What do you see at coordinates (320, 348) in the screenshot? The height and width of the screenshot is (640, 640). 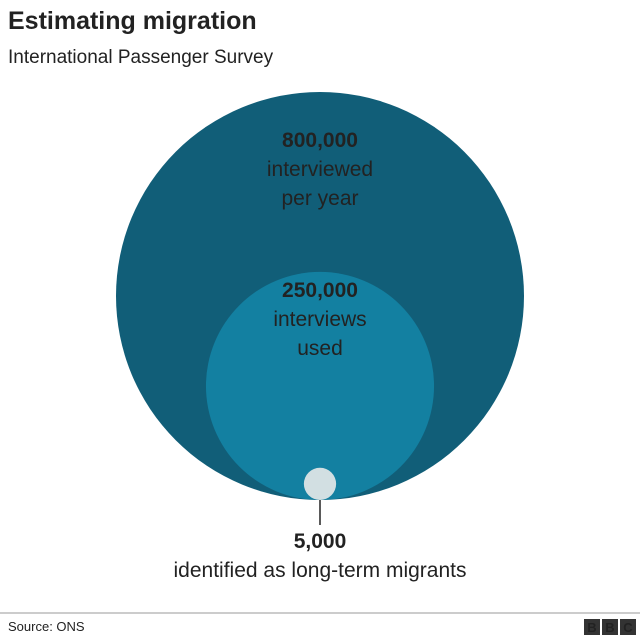 I see `circle-label: used` at bounding box center [320, 348].